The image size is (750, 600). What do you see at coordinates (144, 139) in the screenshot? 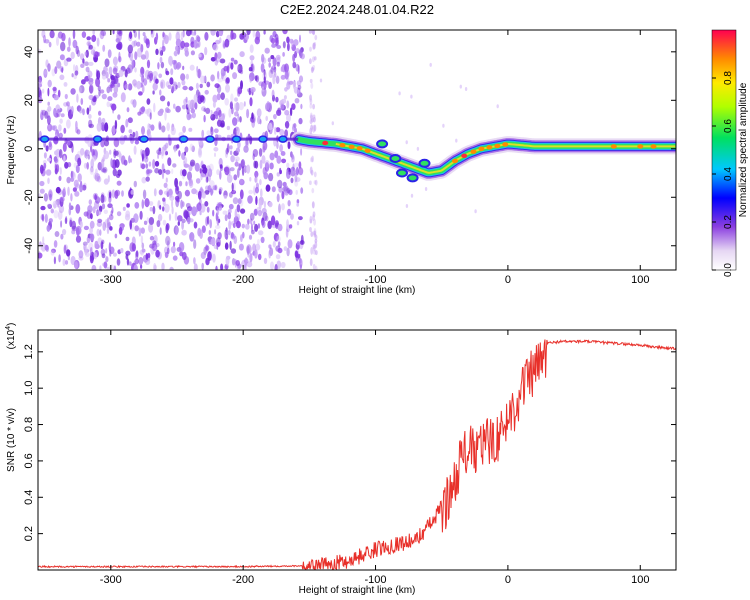
I see `spectrogram-ridge-blob` at bounding box center [144, 139].